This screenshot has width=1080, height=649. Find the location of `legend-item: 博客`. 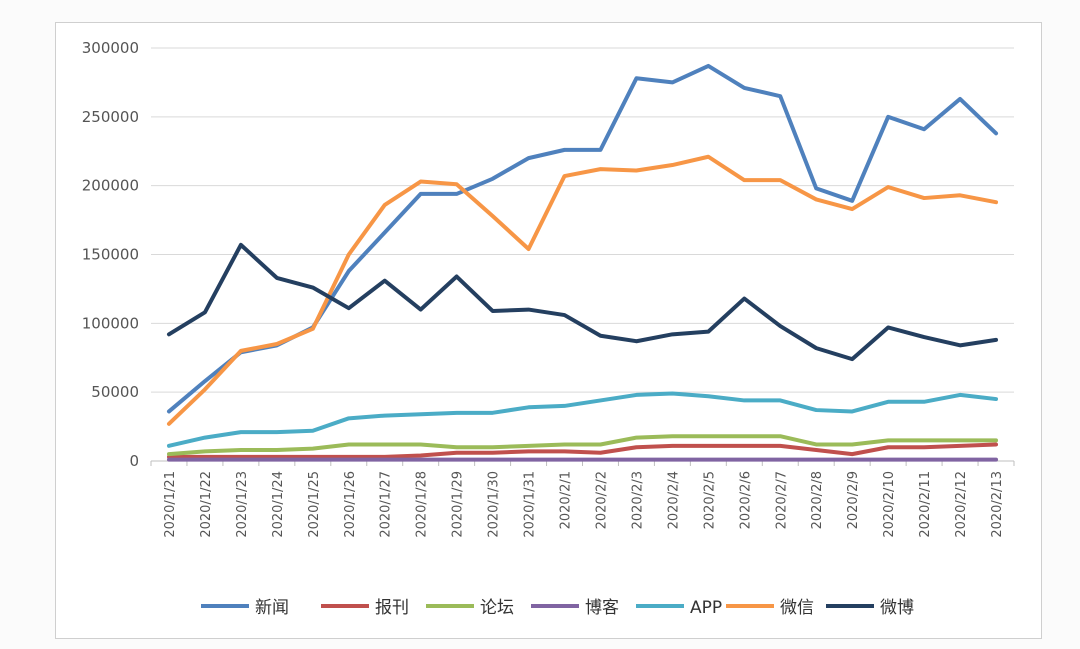

legend-item: 博客 is located at coordinates (575, 608).